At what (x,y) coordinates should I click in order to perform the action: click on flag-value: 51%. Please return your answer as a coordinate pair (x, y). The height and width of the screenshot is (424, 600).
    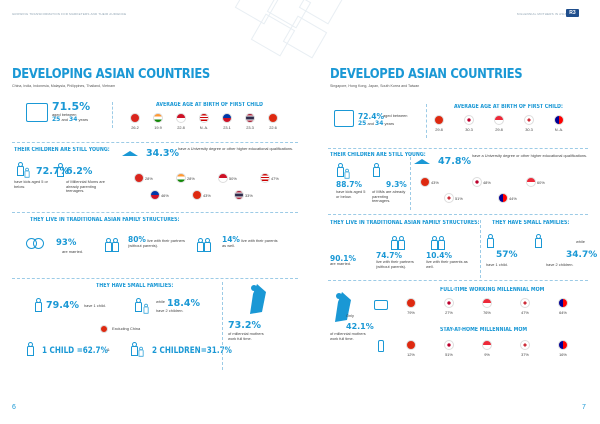
    Looking at the image, I should click on (459, 198).